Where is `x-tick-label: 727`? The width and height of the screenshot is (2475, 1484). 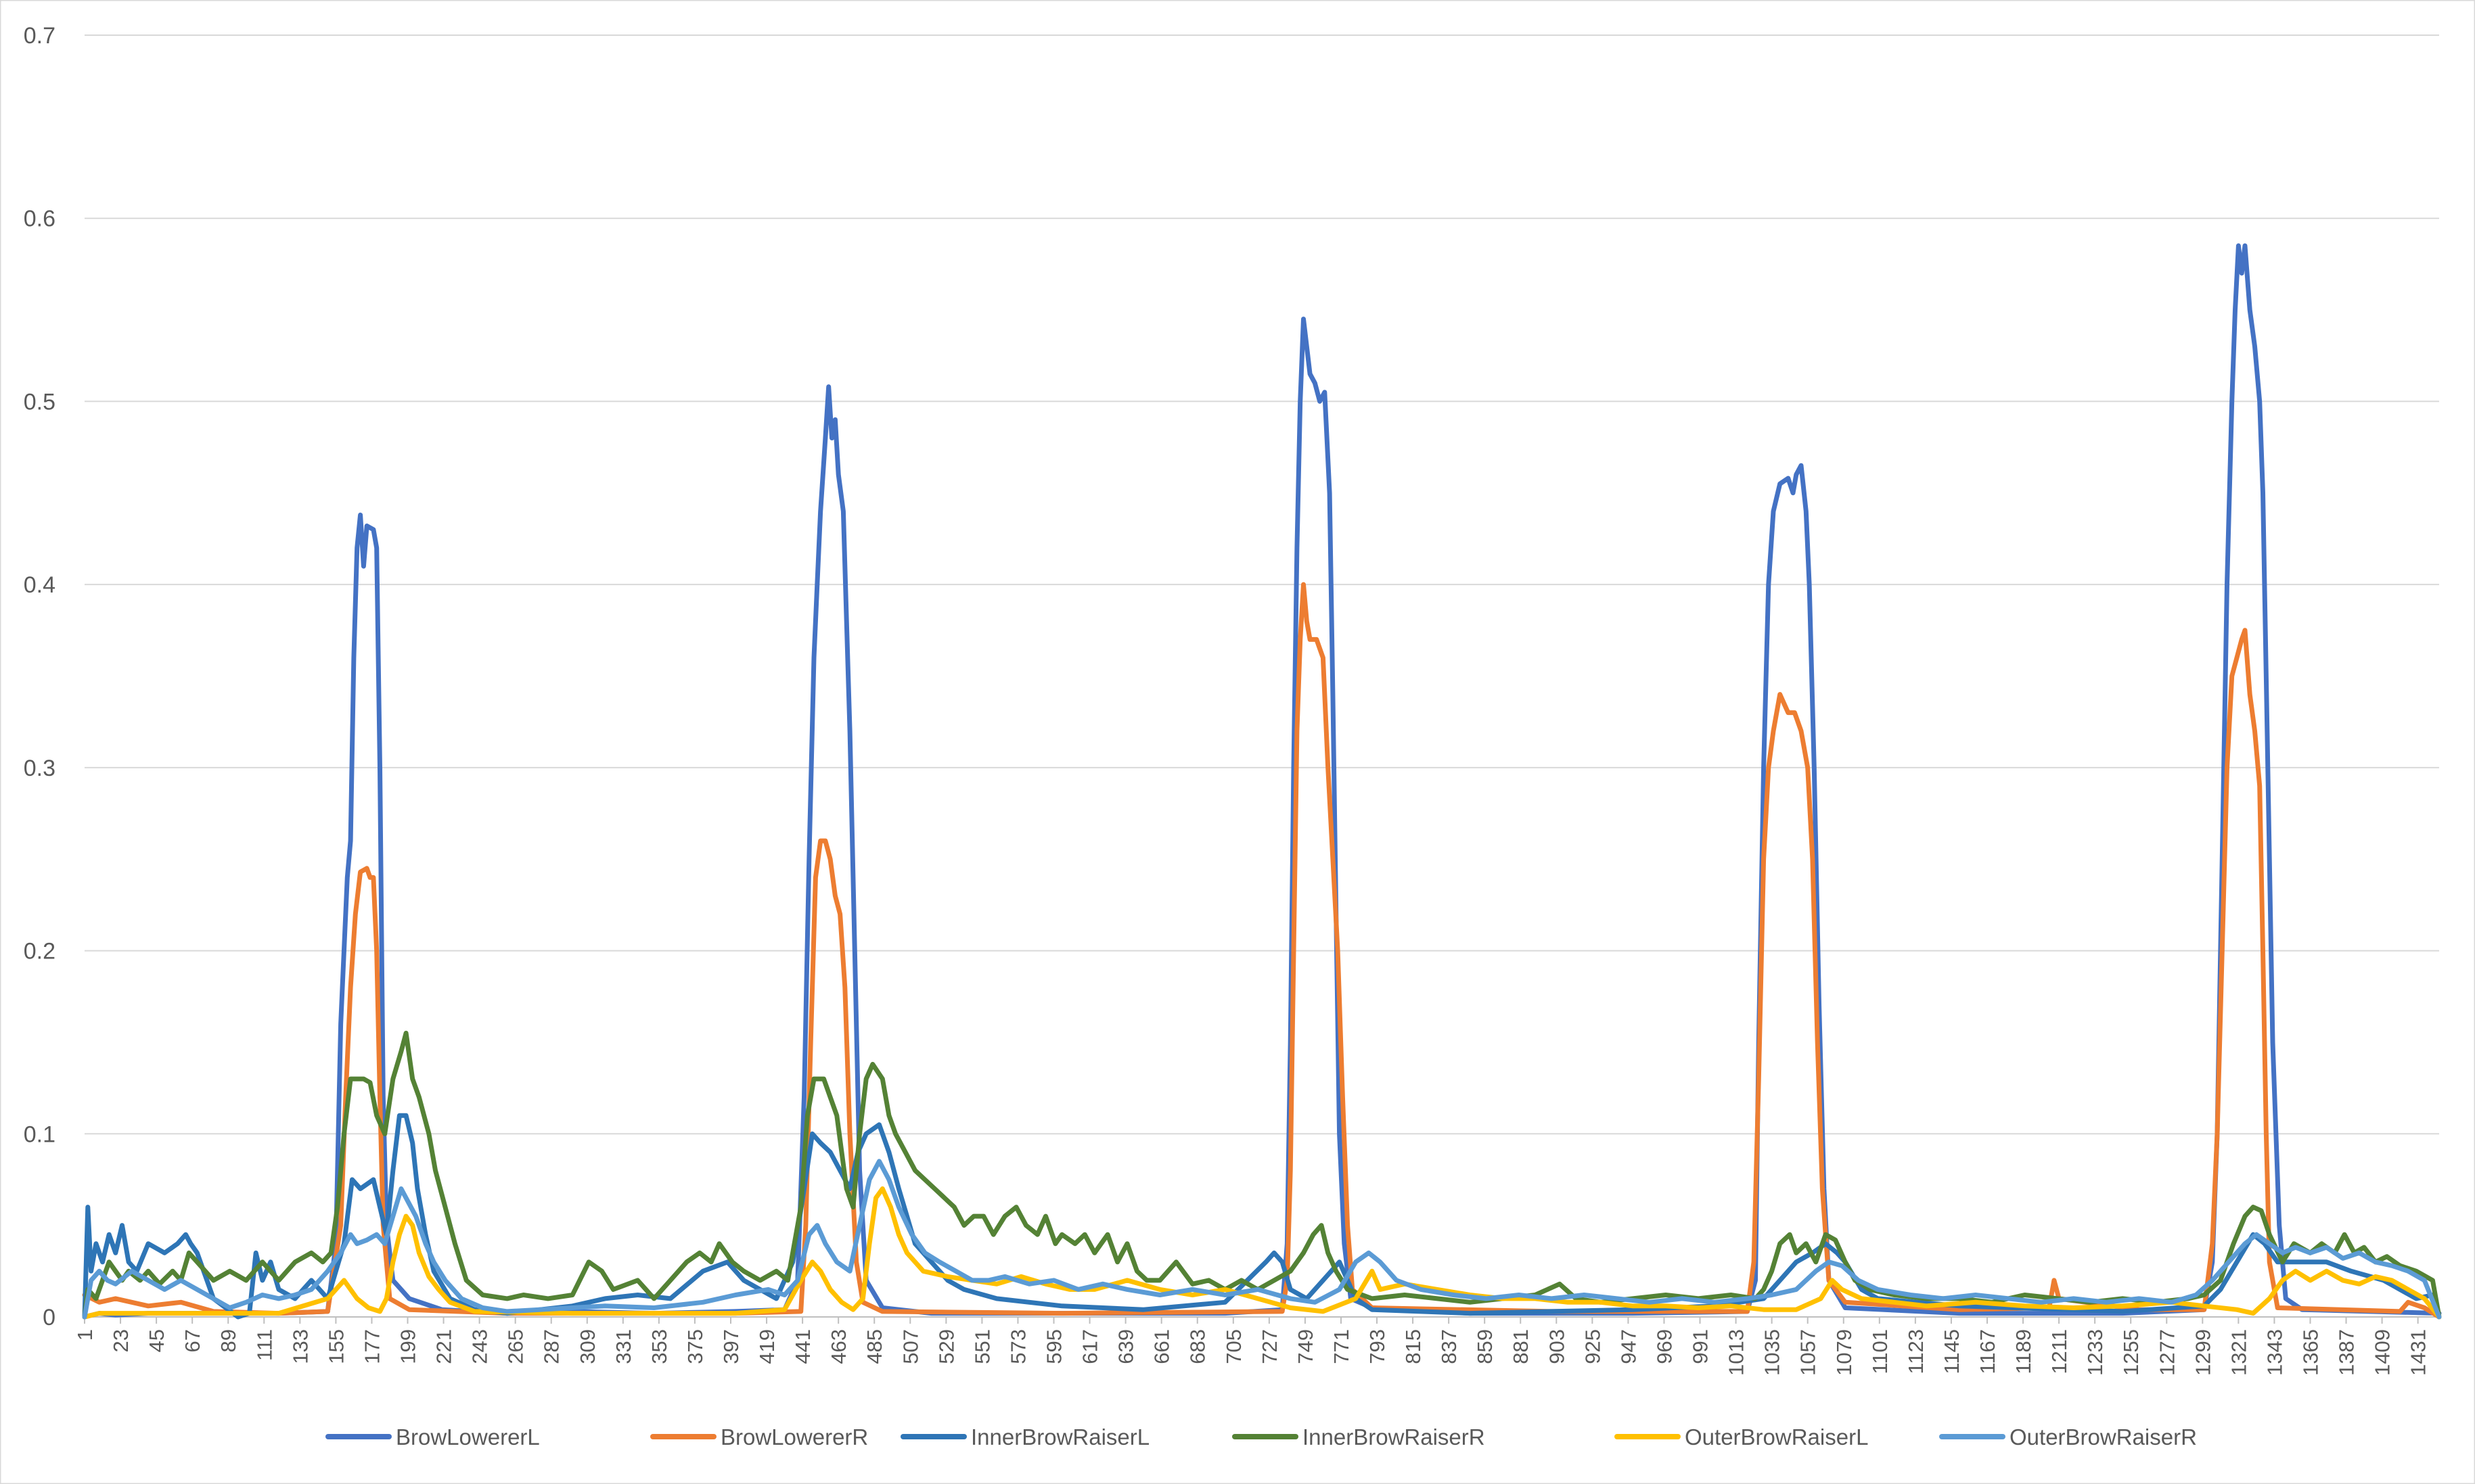 x-tick-label: 727 is located at coordinates (1269, 1347).